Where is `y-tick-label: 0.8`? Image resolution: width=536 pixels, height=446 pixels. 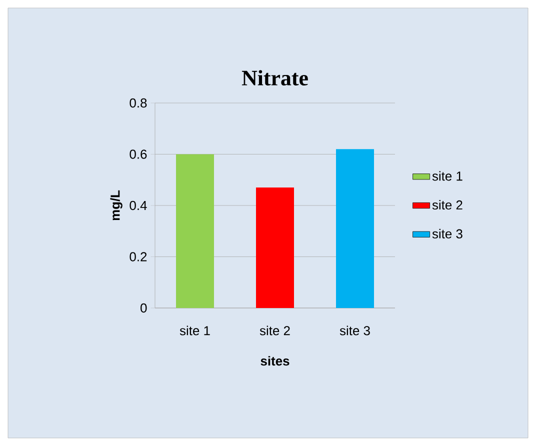
y-tick-label: 0.8 is located at coordinates (138, 103).